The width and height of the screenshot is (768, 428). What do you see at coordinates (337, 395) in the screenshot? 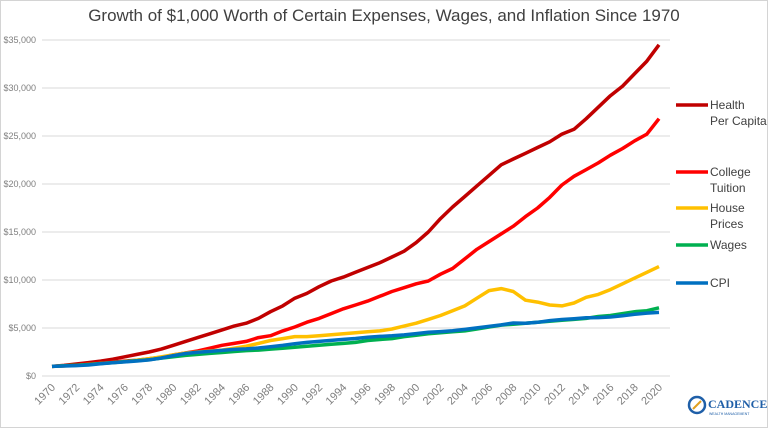
I see `x-tick-label: 1994` at bounding box center [337, 395].